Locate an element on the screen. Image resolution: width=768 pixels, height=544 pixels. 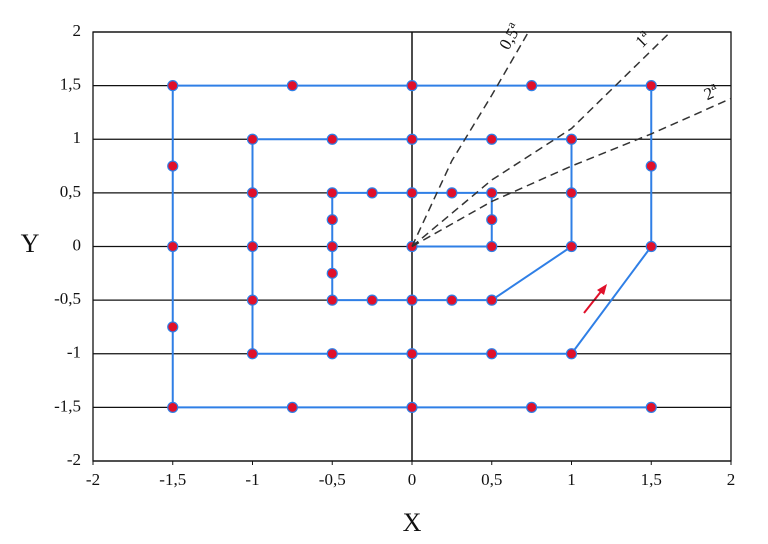
x-tick-label: -0,5 is located at coordinates (332, 479).